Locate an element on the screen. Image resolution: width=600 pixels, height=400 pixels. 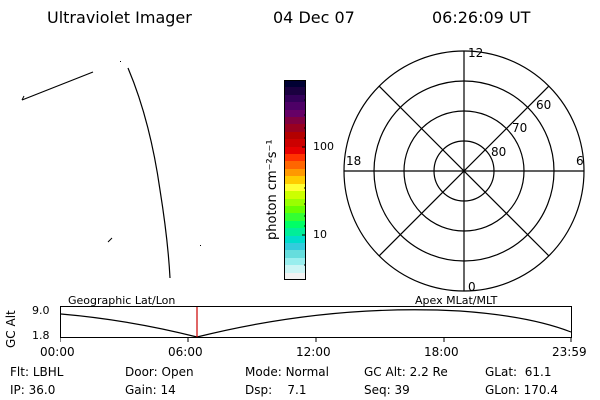
colorbar is located at coordinates (295, 180).